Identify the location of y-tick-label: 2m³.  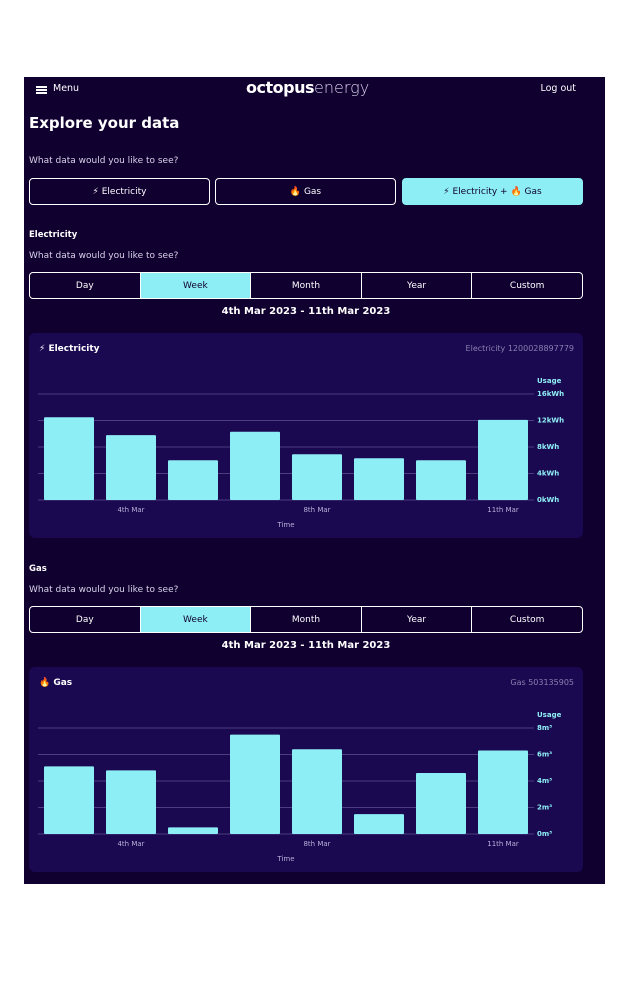
(544, 808).